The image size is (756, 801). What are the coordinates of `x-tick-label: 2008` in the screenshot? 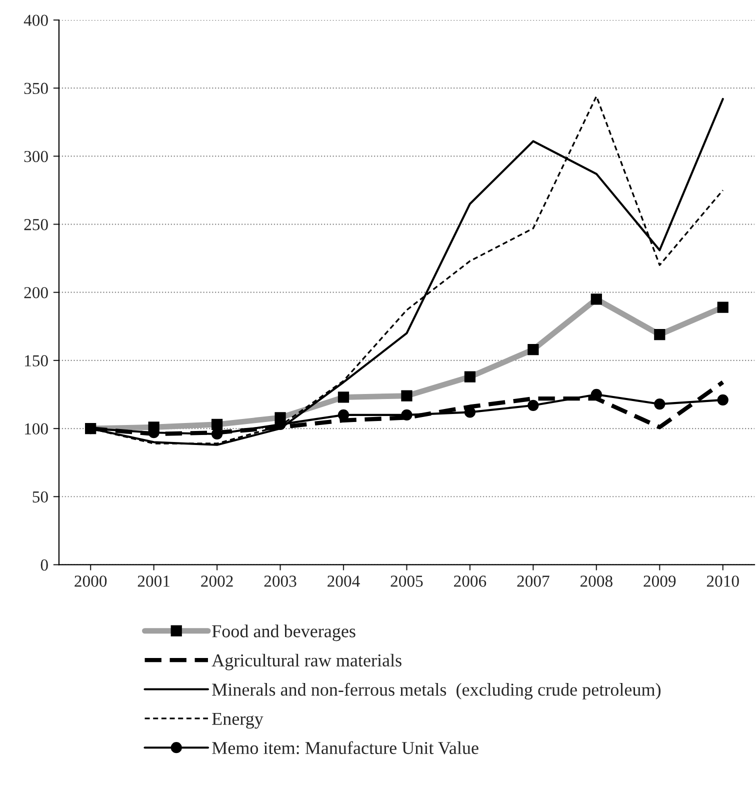 It's located at (596, 581).